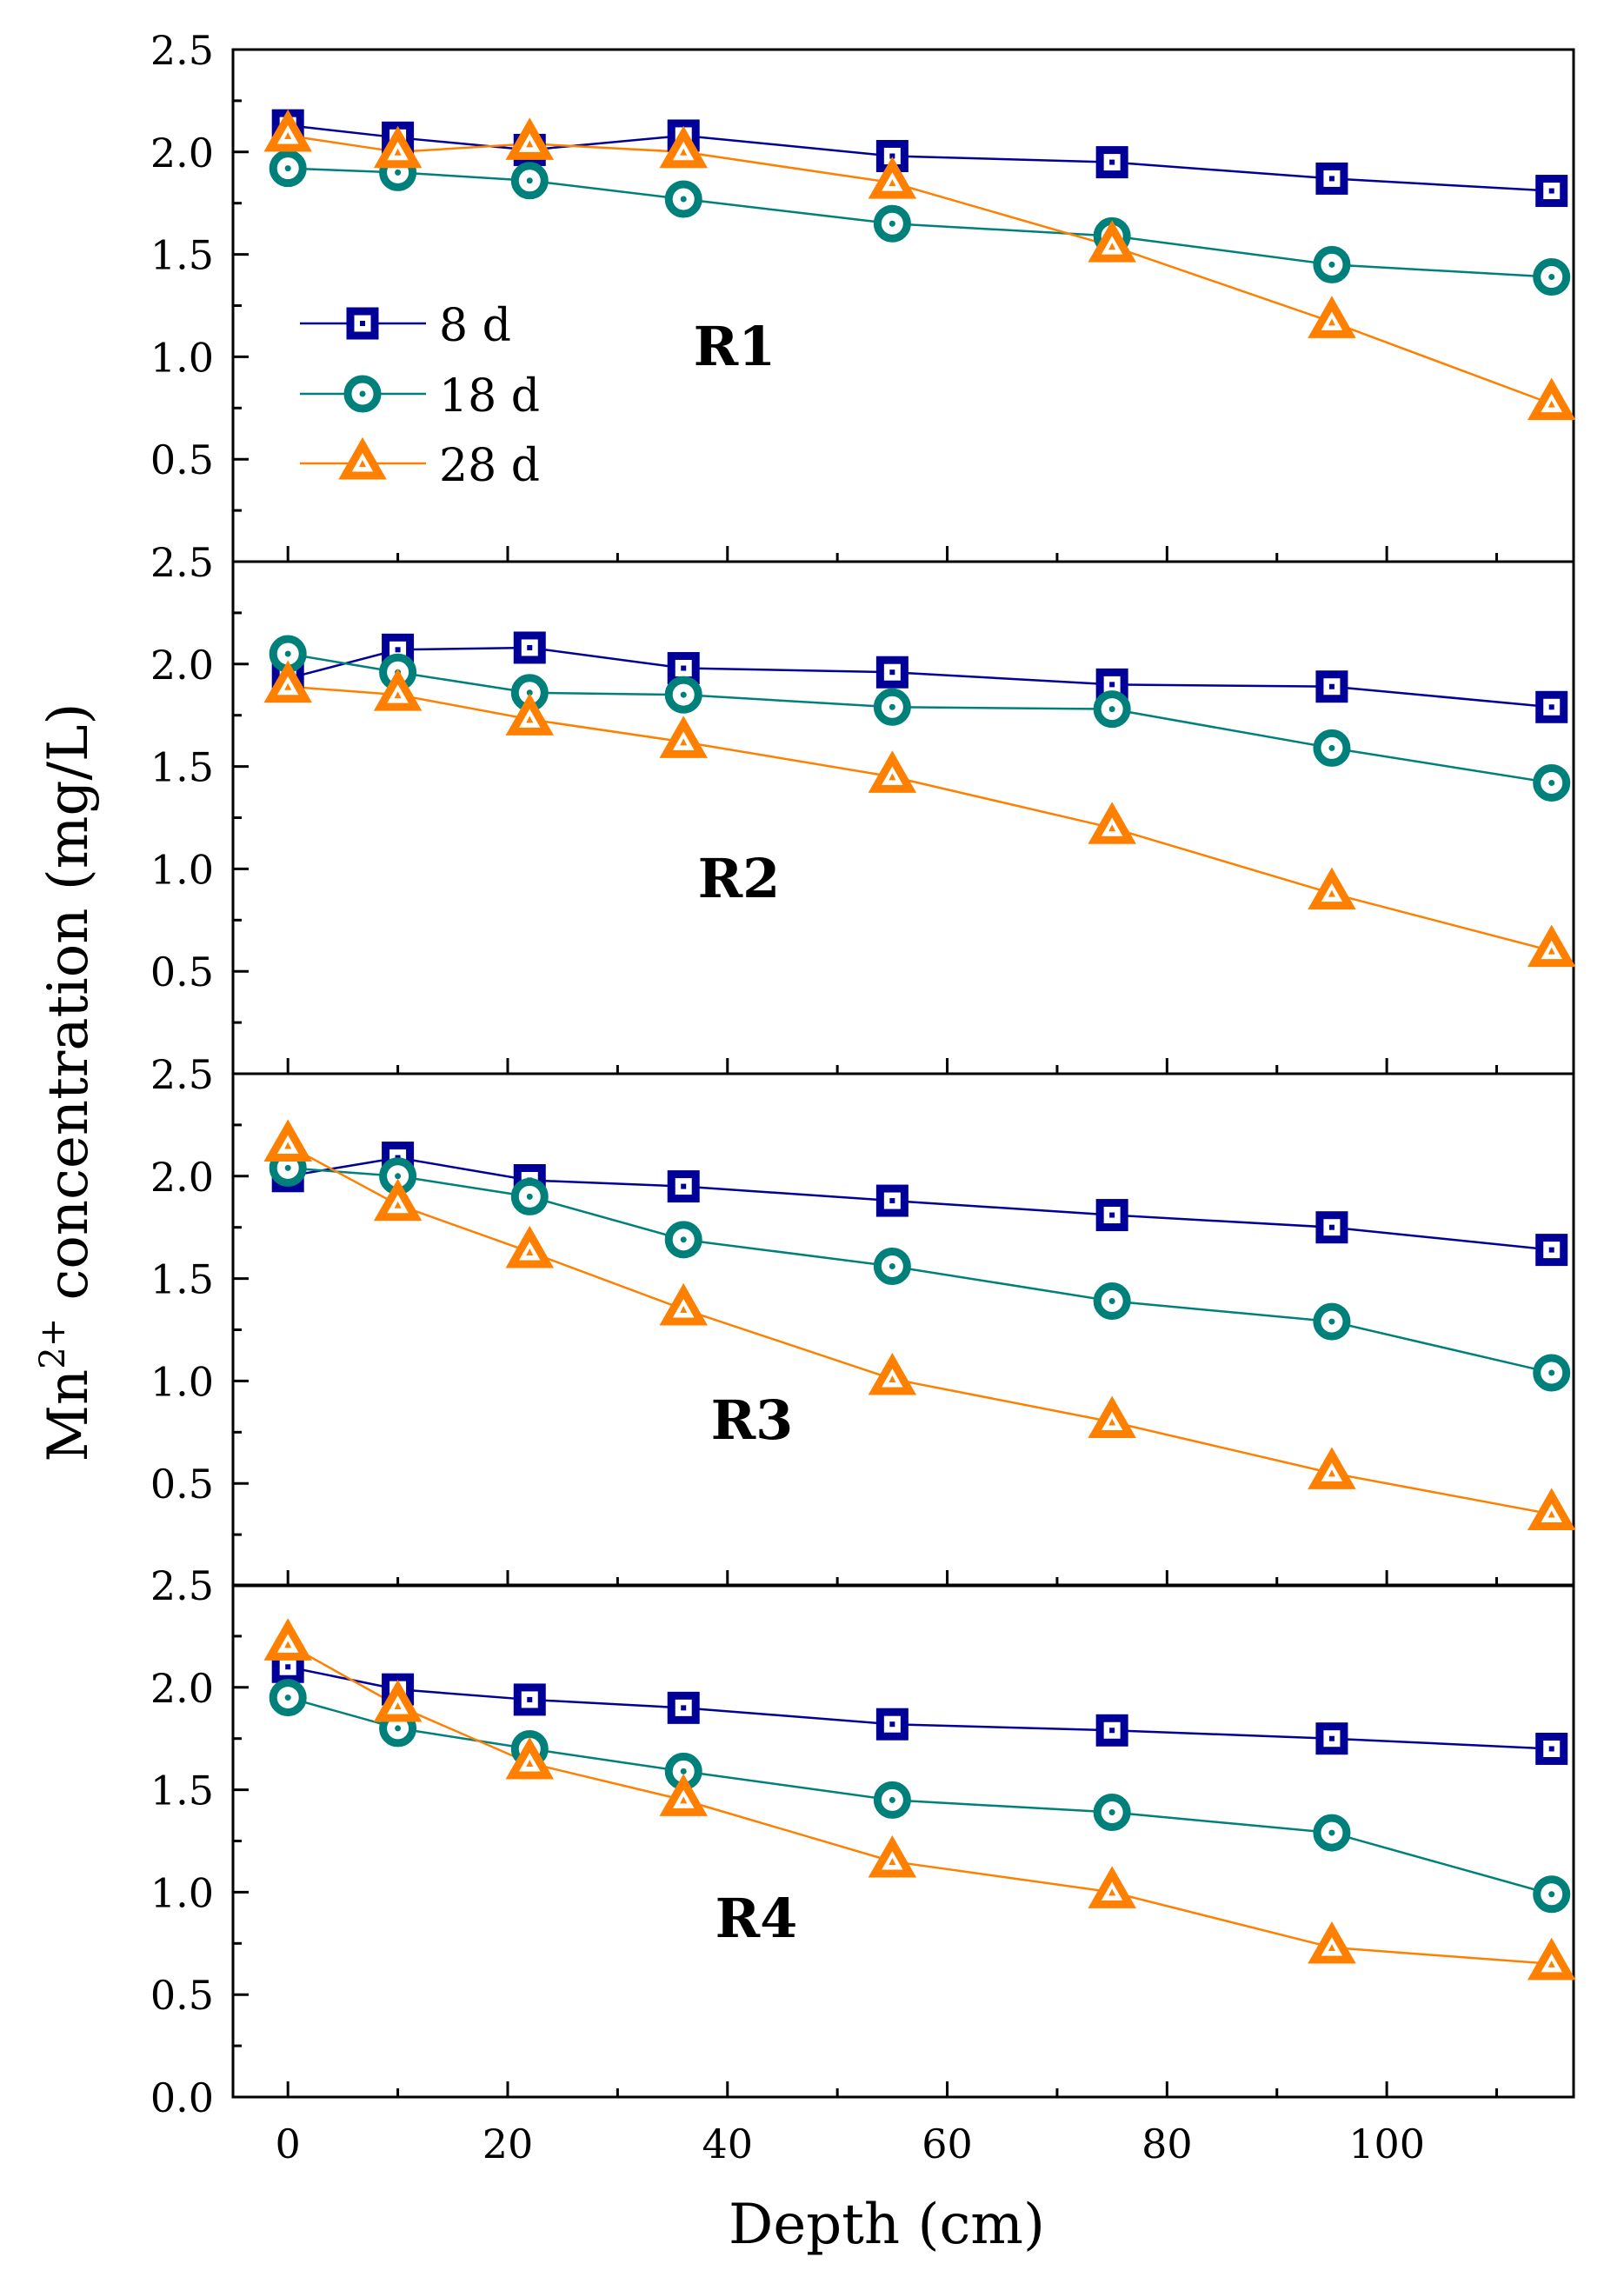  I want to click on legend-label: 18 d, so click(490, 397).